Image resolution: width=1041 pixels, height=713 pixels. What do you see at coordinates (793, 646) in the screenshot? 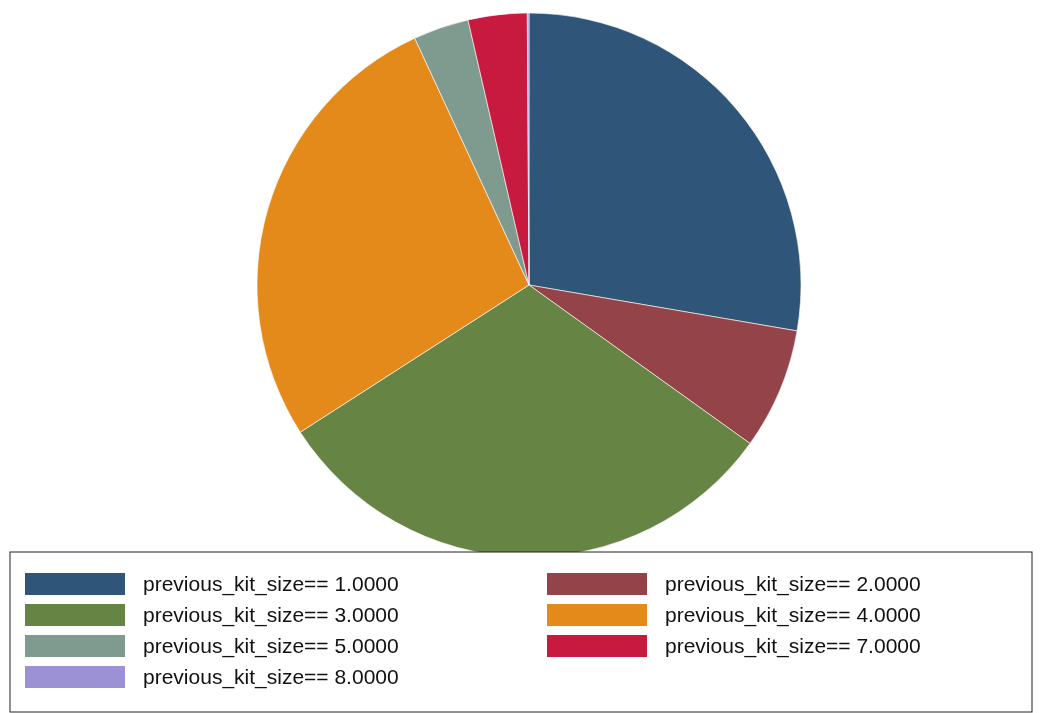
I see `legend-label: previous_kit_size== 7.0000` at bounding box center [793, 646].